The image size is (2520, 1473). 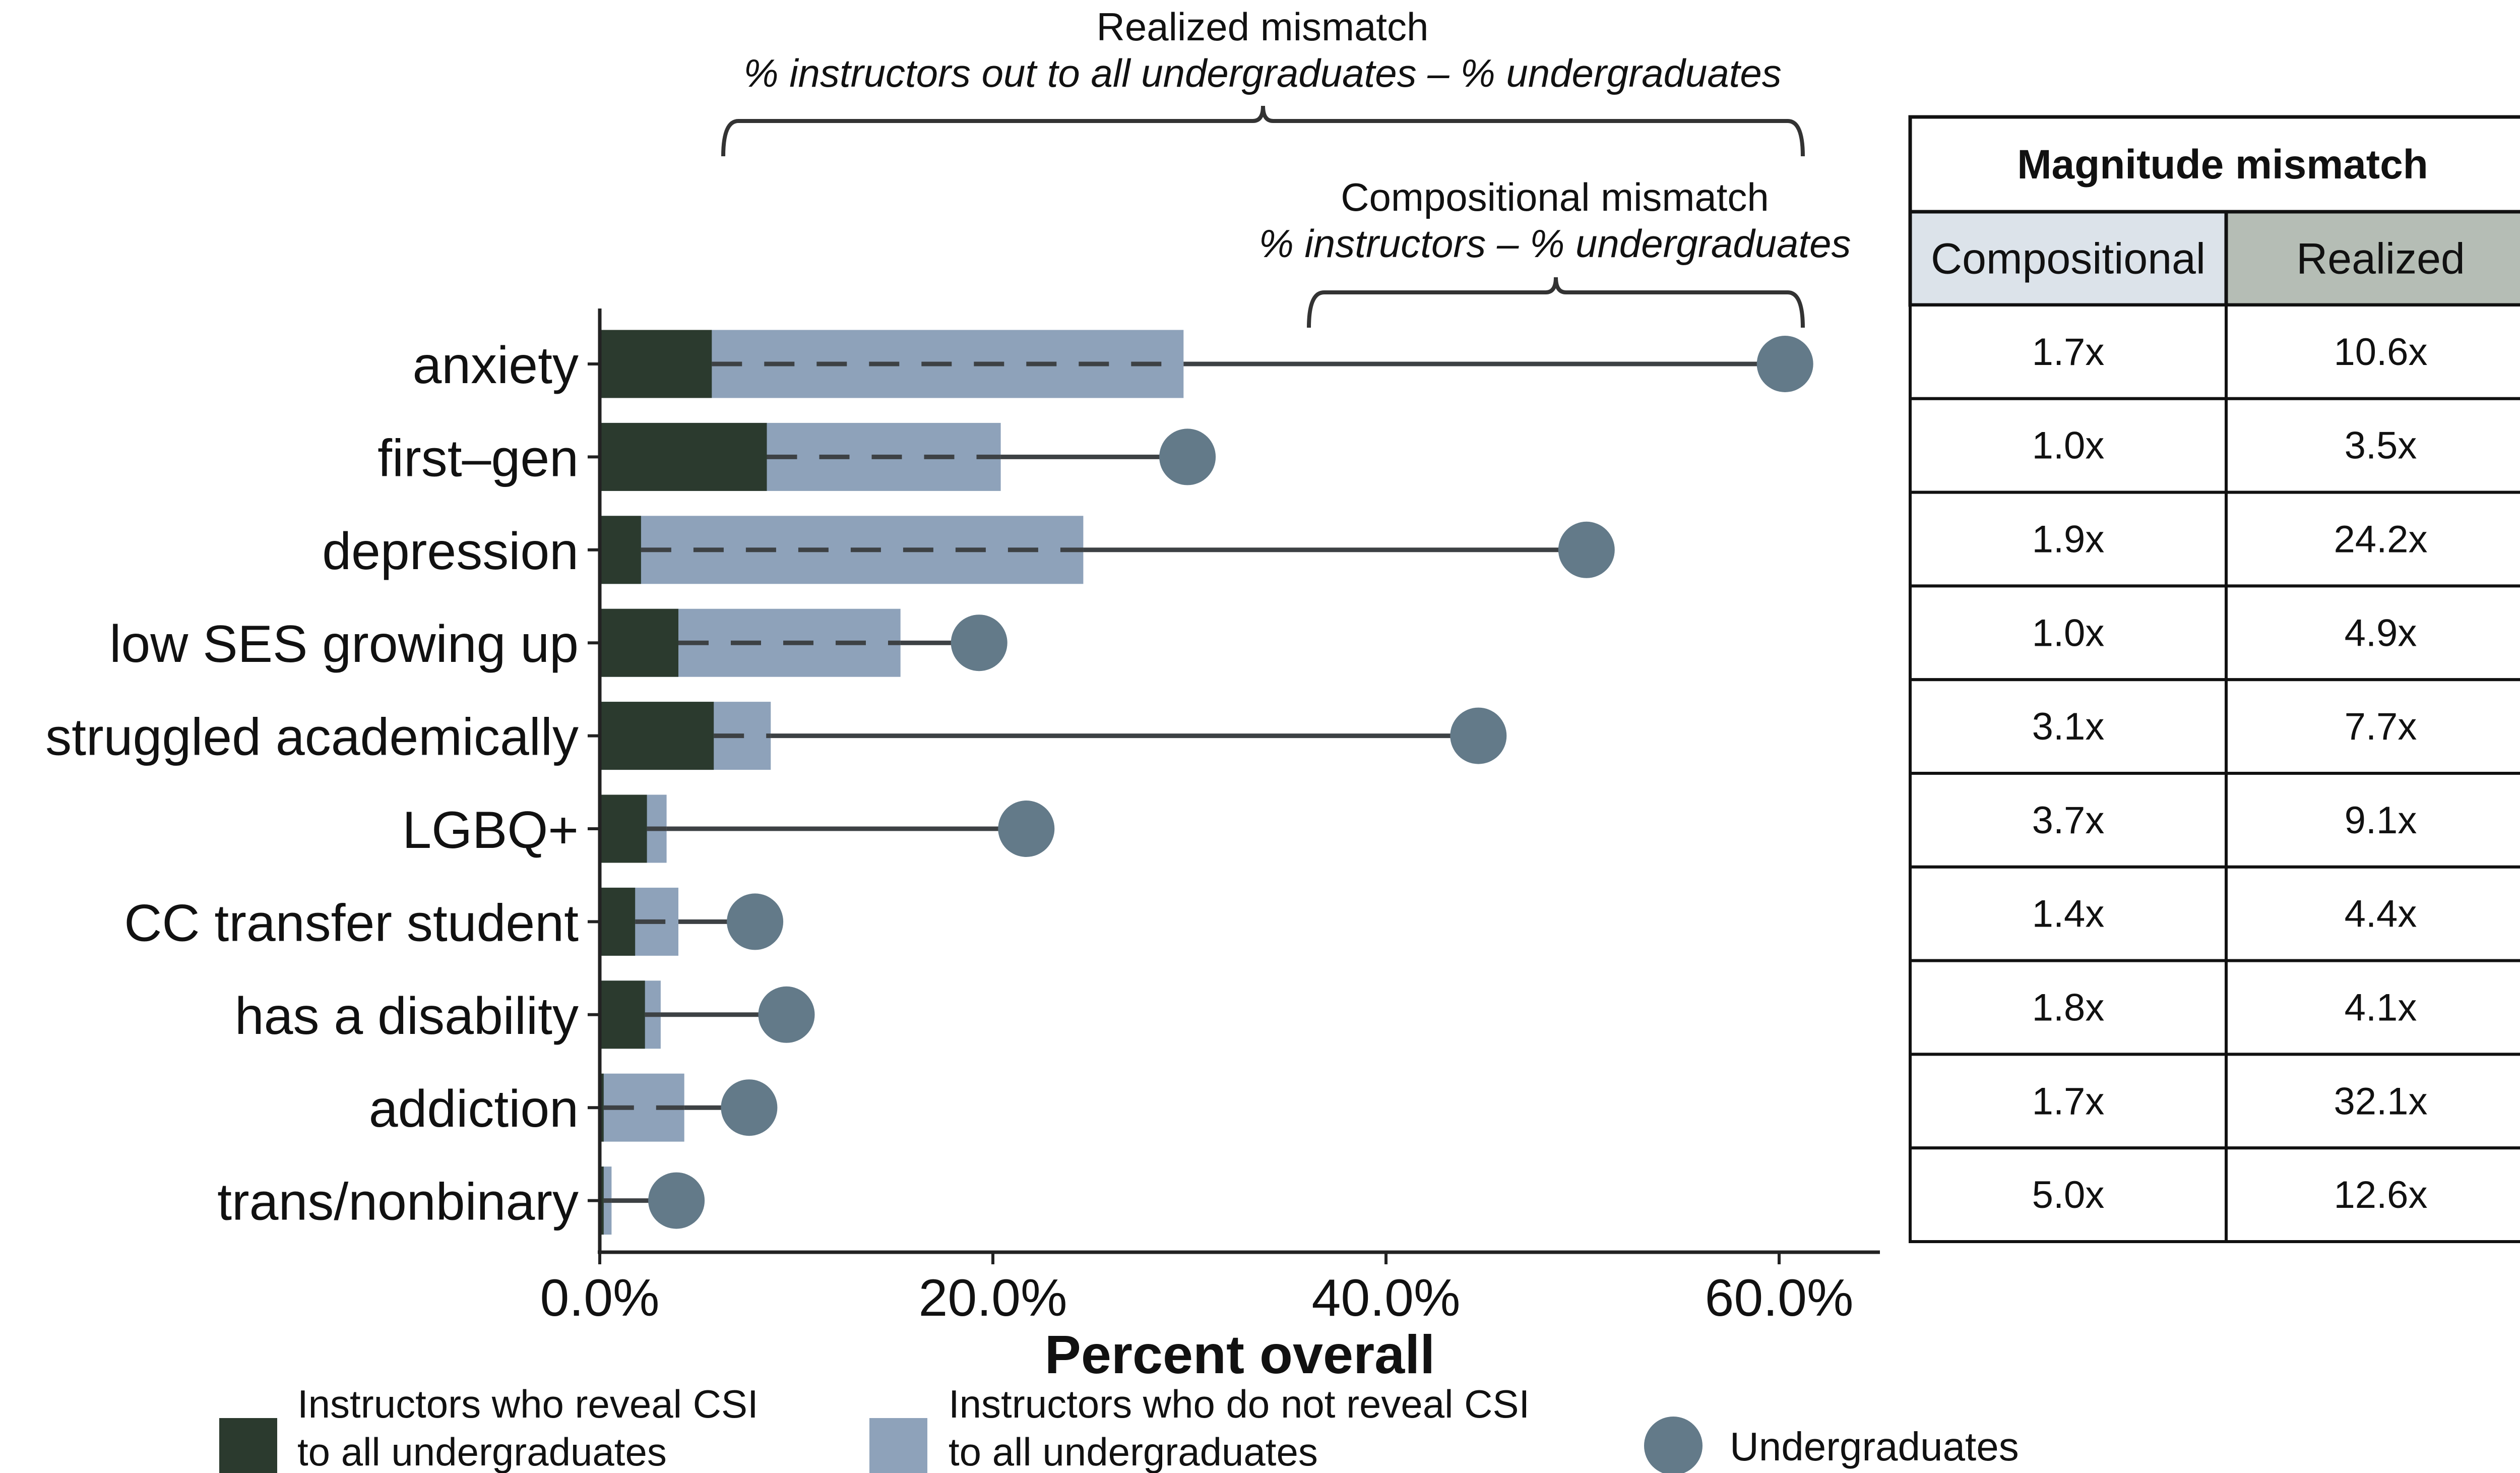 I want to click on category-label: anxiety, so click(x=496, y=365).